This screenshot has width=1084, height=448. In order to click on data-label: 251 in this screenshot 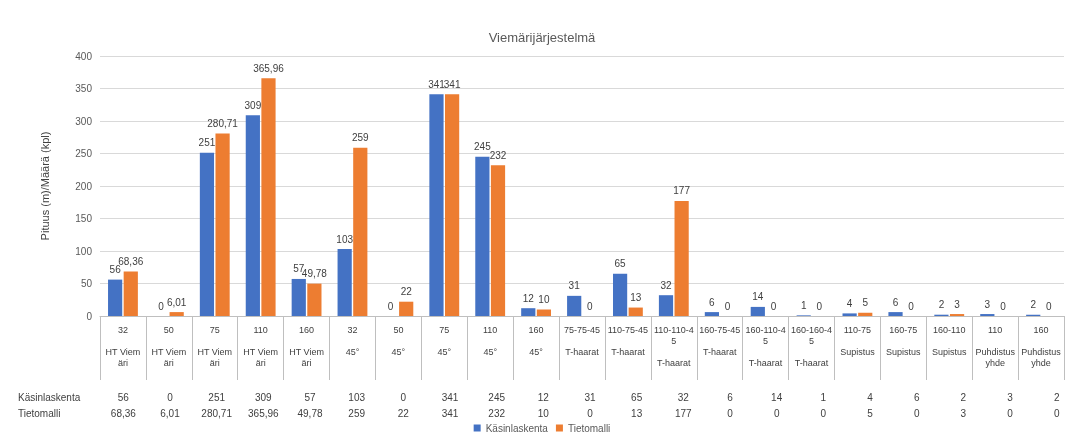, I will do `click(217, 397)`.